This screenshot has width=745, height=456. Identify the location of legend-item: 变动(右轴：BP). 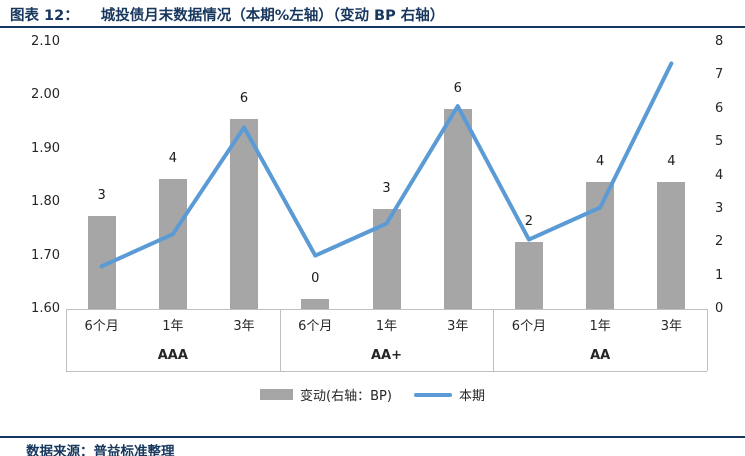
(326, 394).